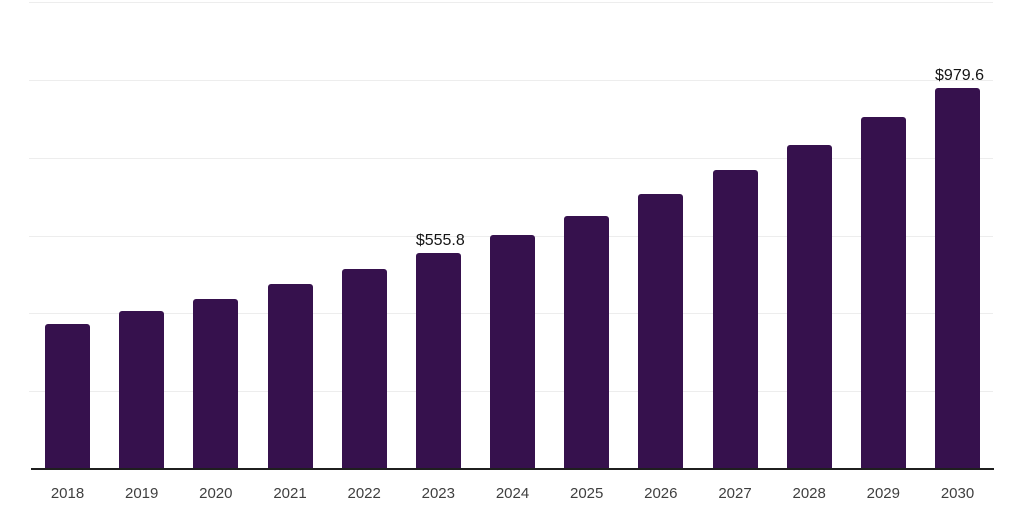 The width and height of the screenshot is (1024, 512). I want to click on x-tick-label-2027: 2027, so click(735, 493).